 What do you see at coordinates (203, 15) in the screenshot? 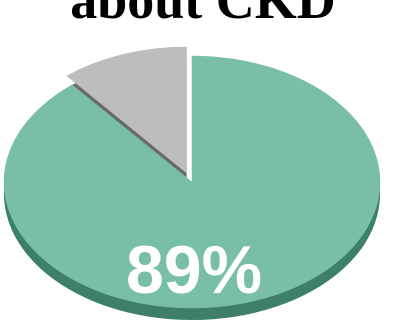
I see `chart-title: about CKD` at bounding box center [203, 15].